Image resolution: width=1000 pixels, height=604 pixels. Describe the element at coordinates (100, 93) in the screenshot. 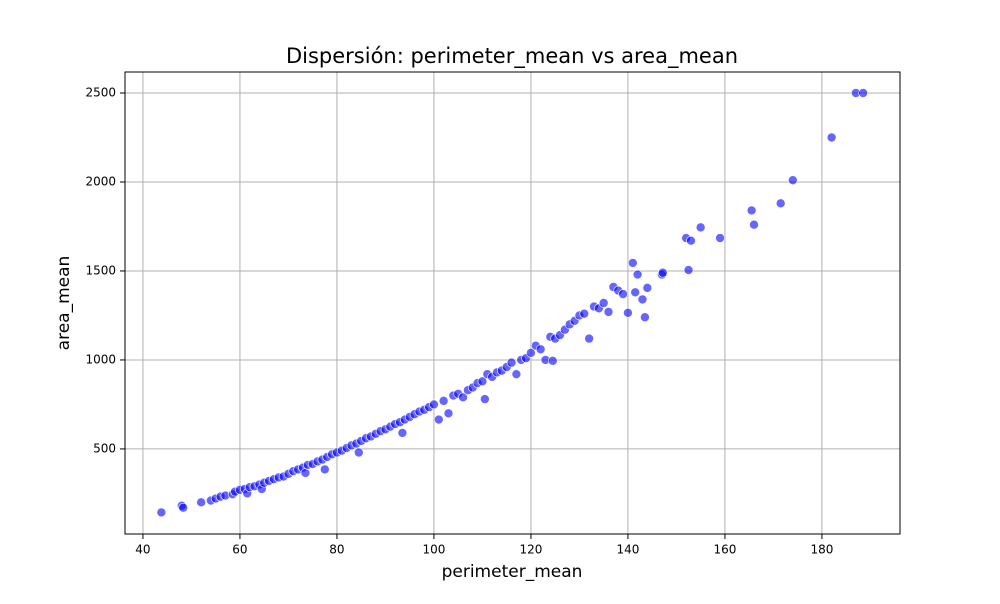

I see `y-tick-label: 2500` at that location.